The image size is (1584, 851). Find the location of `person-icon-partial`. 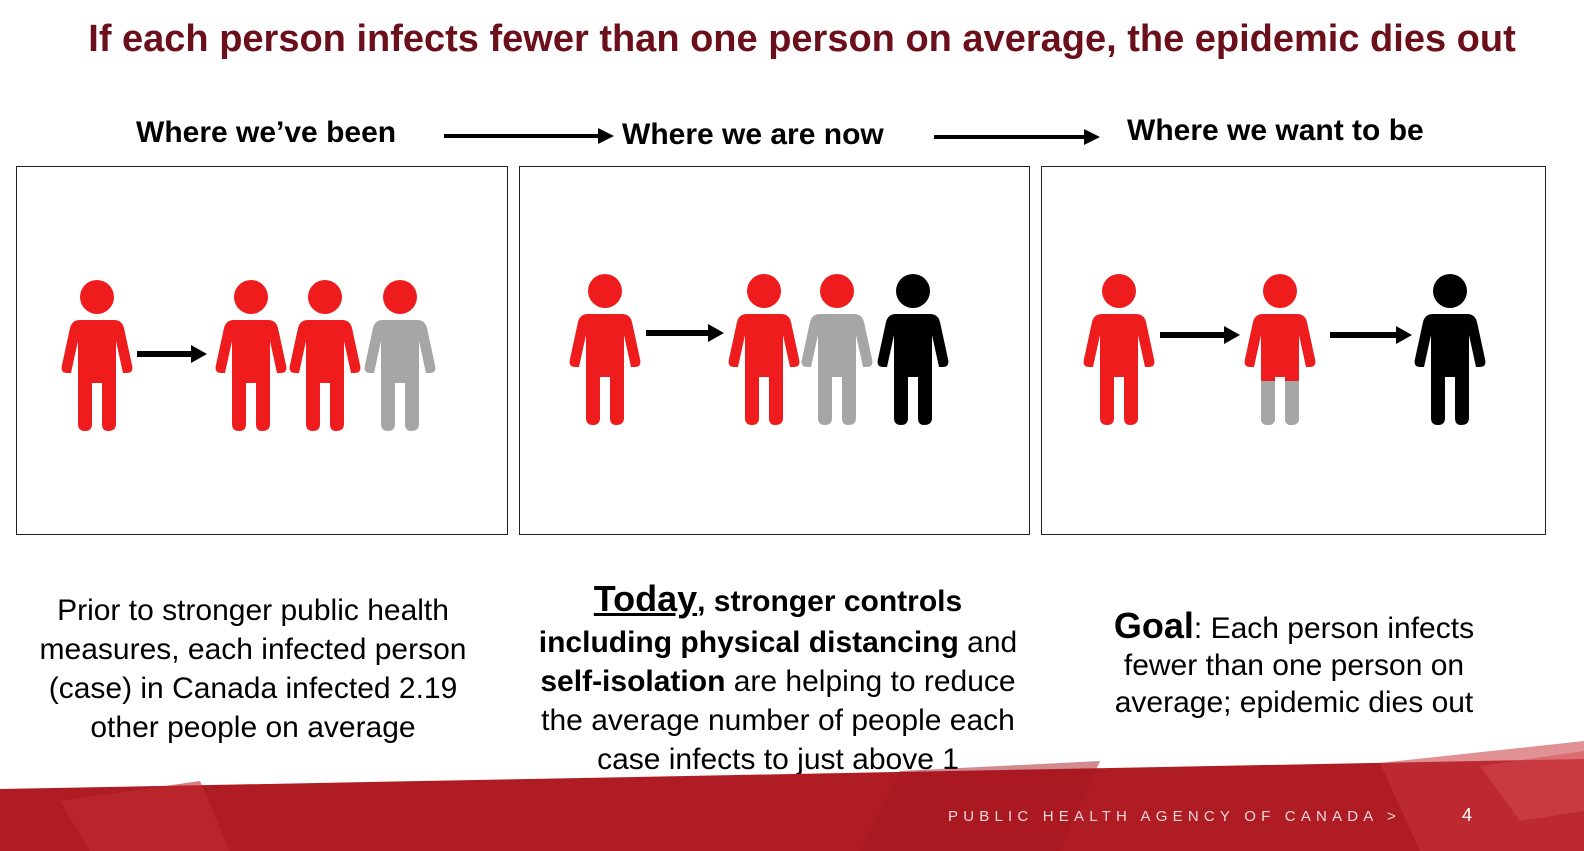

person-icon-partial is located at coordinates (1280, 349).